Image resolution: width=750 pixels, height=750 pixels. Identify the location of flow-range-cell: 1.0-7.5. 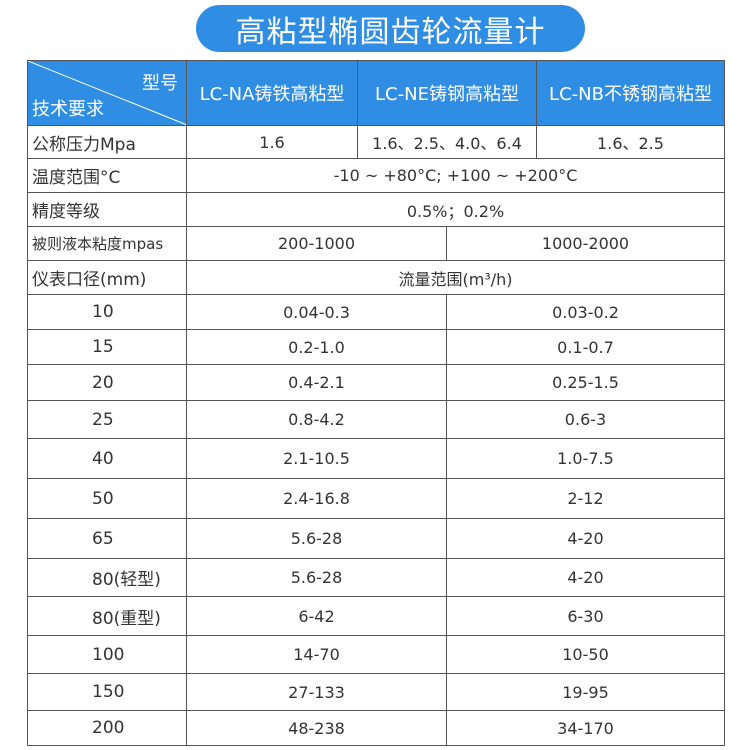
(585, 458).